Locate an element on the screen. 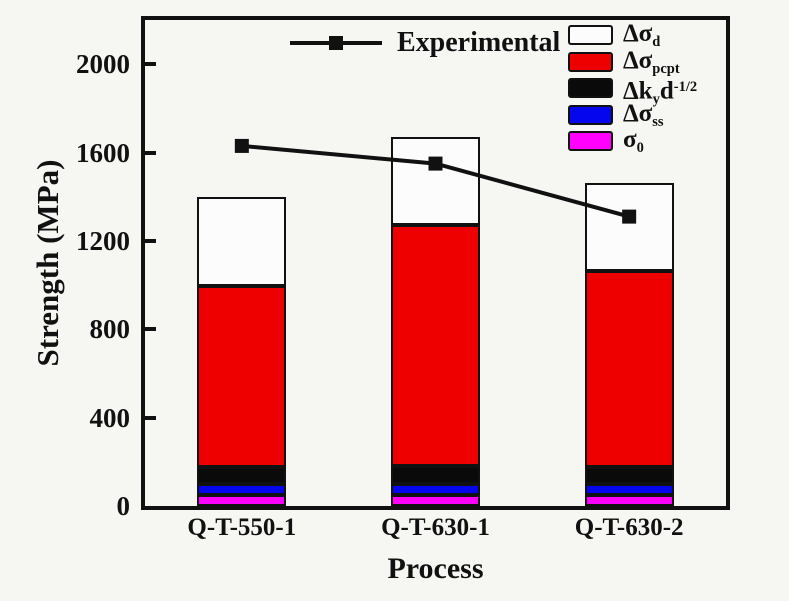 This screenshot has width=789, height=601. x-axis-title: Process is located at coordinates (435, 568).